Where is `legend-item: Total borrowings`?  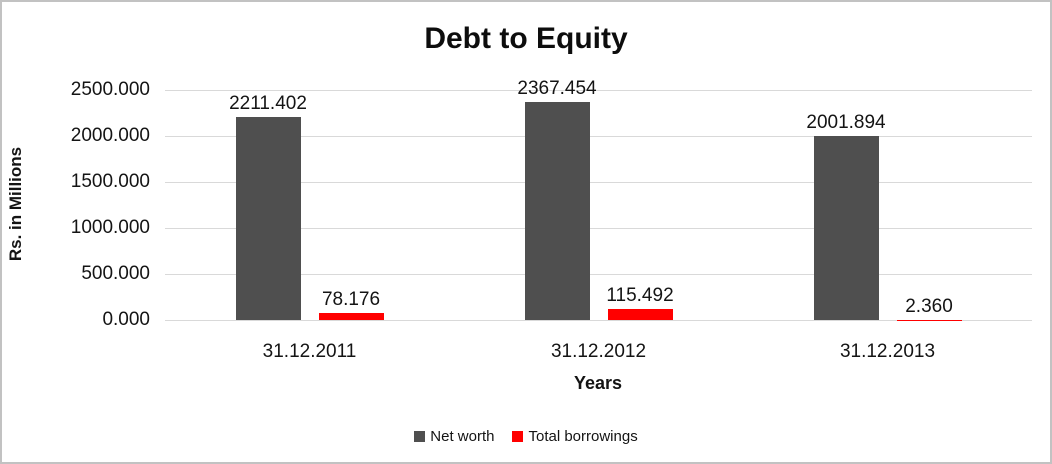 legend-item: Total borrowings is located at coordinates (575, 436).